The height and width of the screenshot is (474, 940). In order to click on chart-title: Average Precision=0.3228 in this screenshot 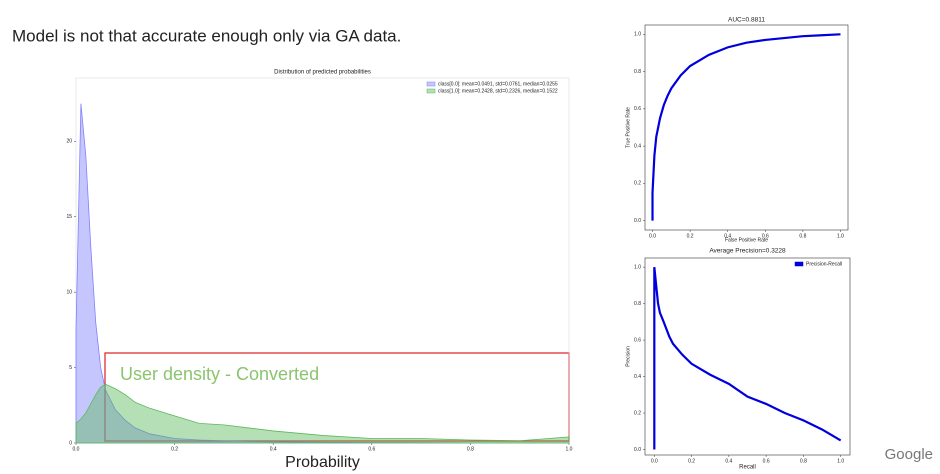, I will do `click(747, 251)`.